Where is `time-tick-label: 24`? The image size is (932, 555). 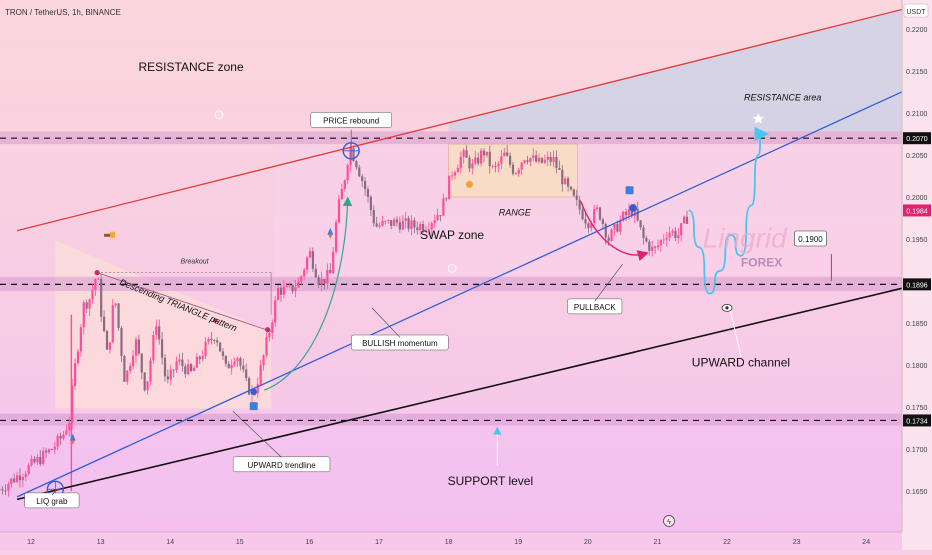
time-tick-label: 24 is located at coordinates (866, 542).